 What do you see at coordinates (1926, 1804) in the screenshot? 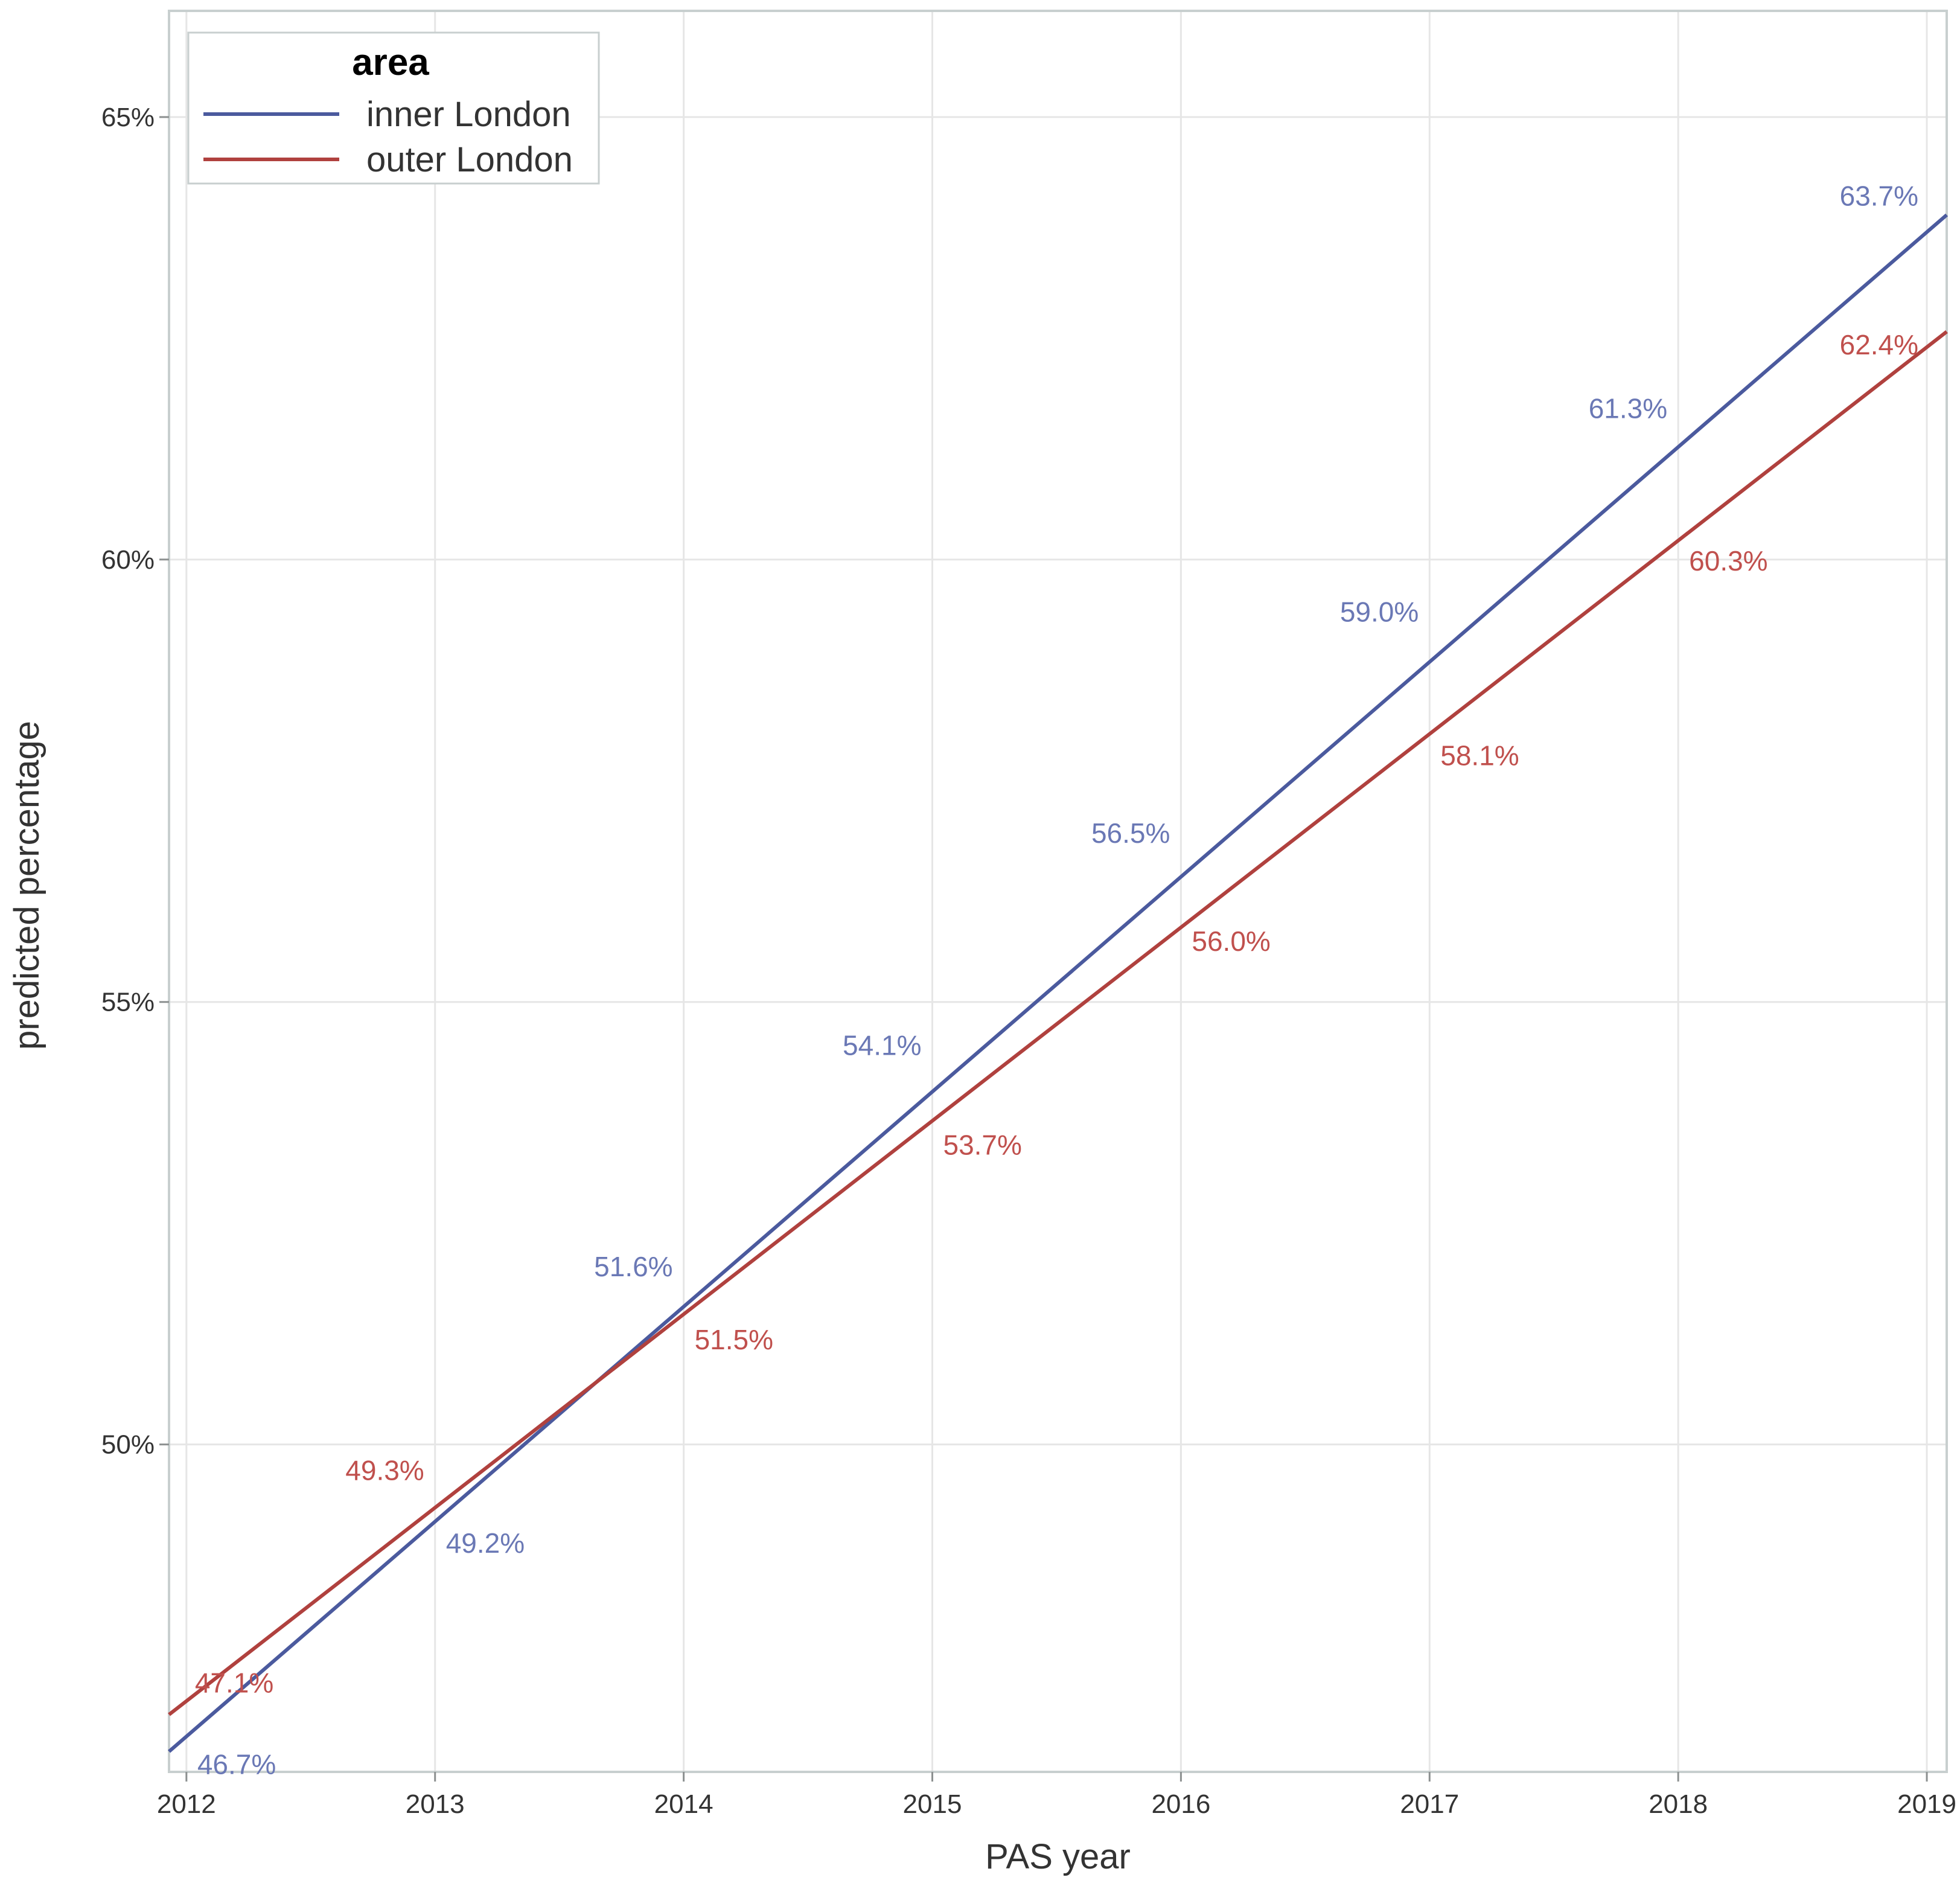
I see `x-tick-label: 2019` at bounding box center [1926, 1804].